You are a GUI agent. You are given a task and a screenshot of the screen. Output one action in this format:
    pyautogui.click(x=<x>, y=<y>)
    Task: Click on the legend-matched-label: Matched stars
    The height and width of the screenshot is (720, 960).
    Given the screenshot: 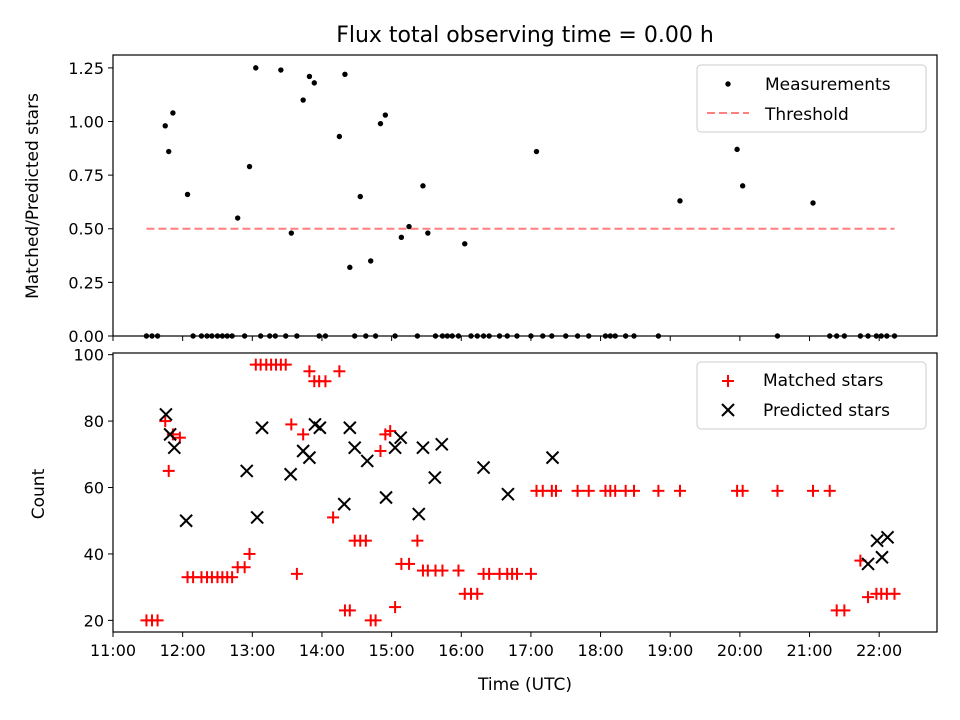 What is the action you would take?
    pyautogui.click(x=823, y=381)
    